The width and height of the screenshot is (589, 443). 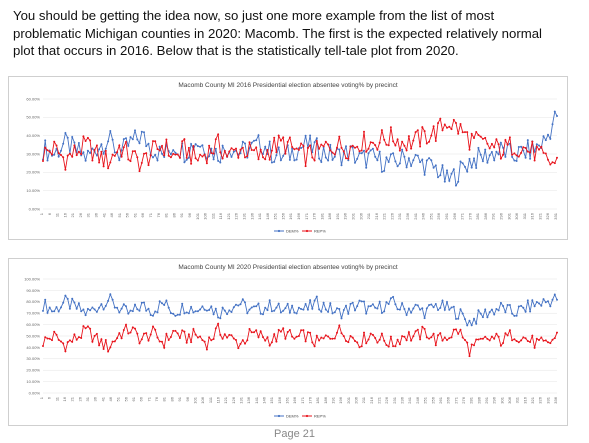 I want to click on x-tick-label: 216, so click(x=376, y=215).